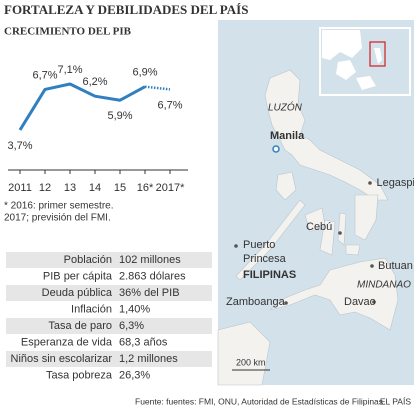  I want to click on bohol, so click(353, 250).